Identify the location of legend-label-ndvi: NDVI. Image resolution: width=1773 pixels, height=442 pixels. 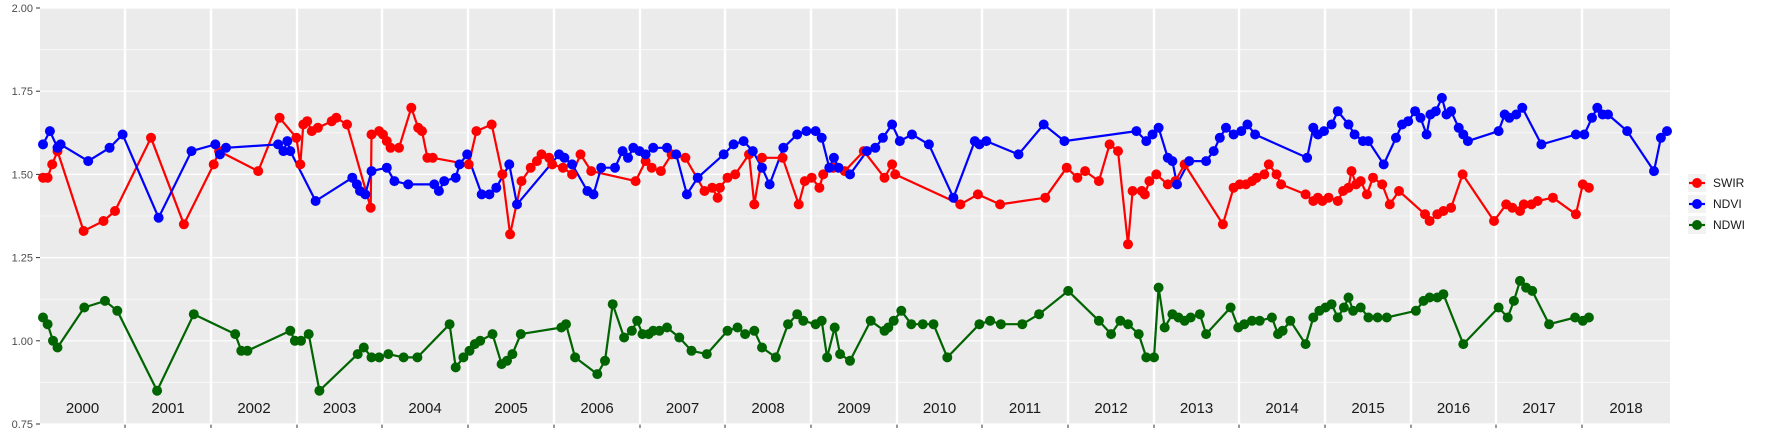
(1727, 204).